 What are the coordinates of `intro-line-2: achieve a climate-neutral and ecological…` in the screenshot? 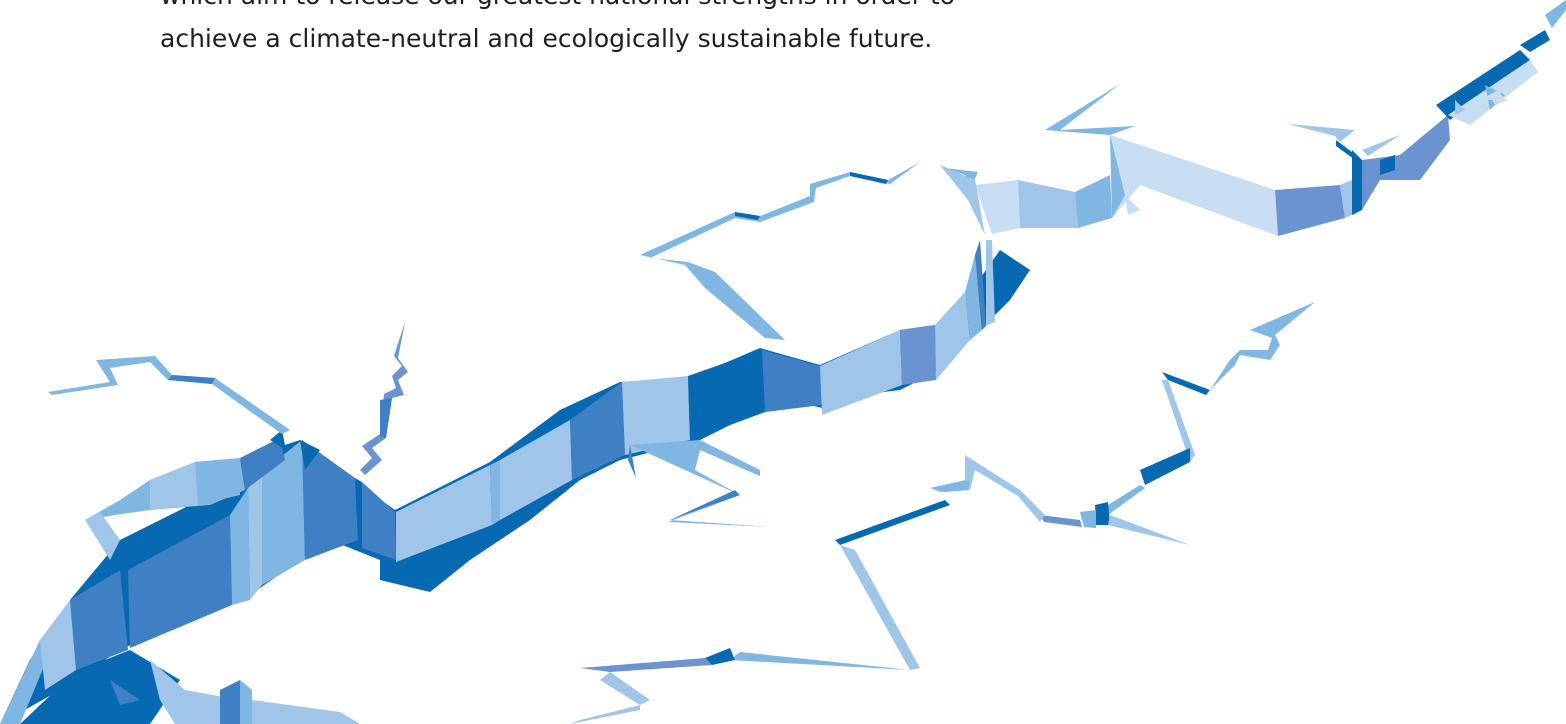 It's located at (546, 38).